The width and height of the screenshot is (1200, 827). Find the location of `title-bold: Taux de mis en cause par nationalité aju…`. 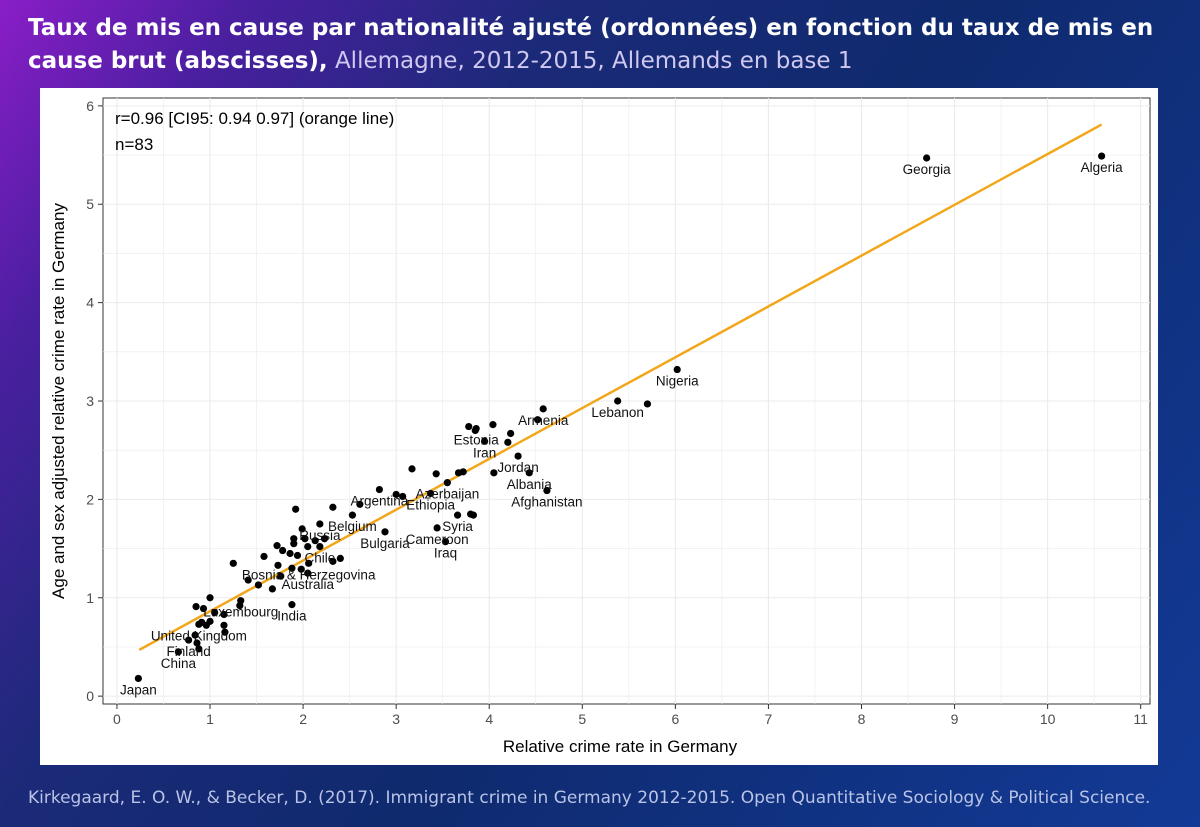

title-bold: Taux de mis en cause par nationalité aju… is located at coordinates (591, 44).